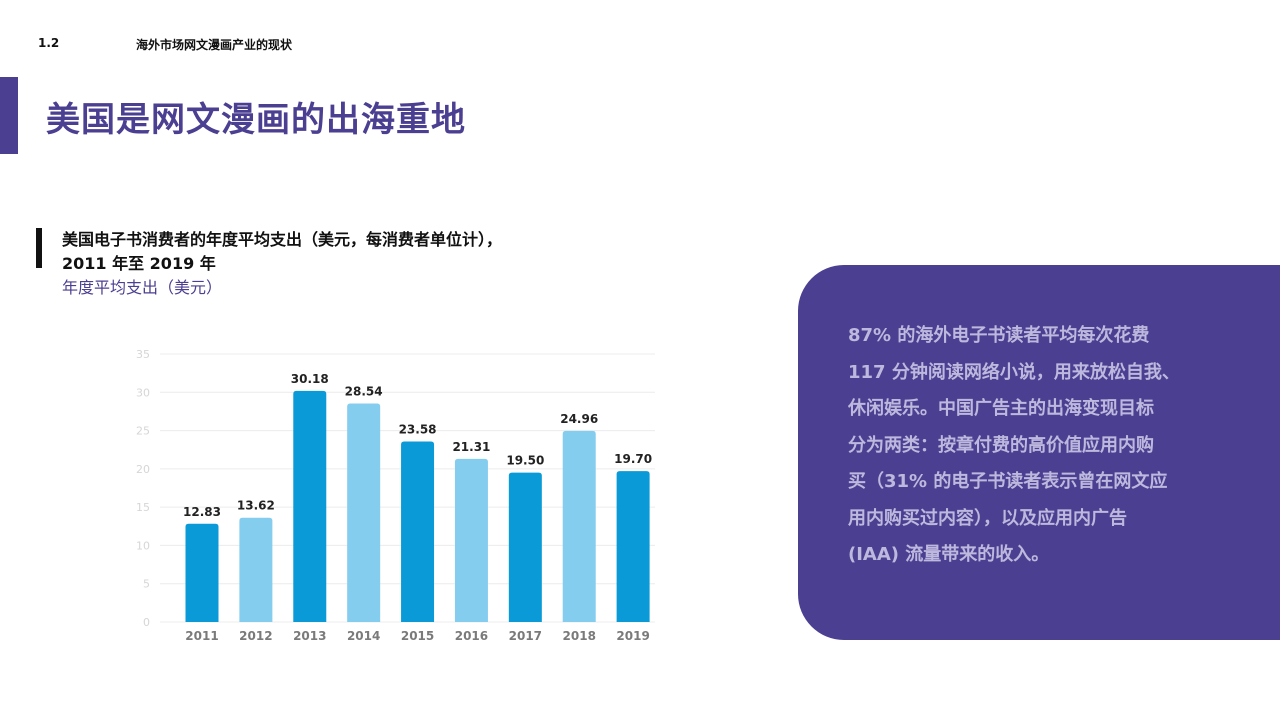  Describe the element at coordinates (525, 461) in the screenshot. I see `bar-value-label: 19.50` at that location.